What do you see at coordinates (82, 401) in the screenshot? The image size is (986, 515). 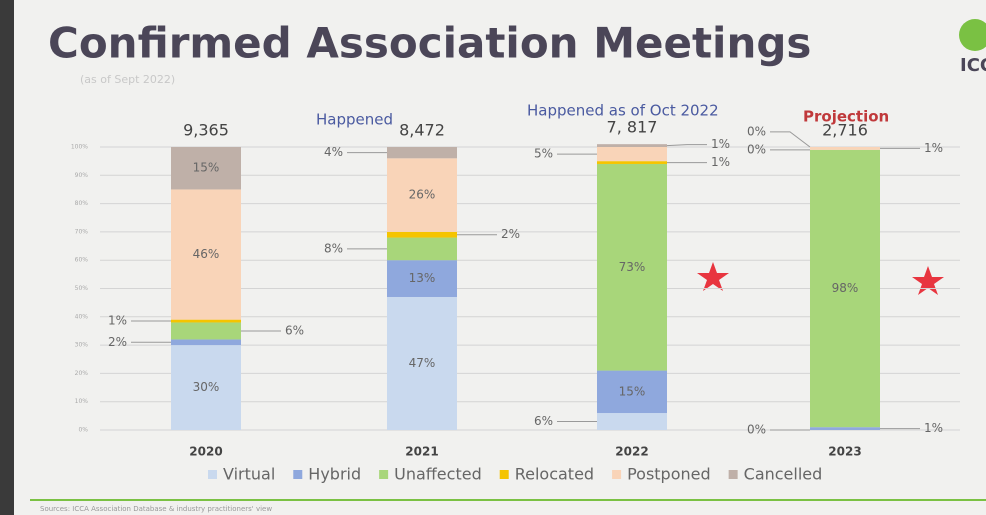 I see `y-tick-label: 10%` at bounding box center [82, 401].